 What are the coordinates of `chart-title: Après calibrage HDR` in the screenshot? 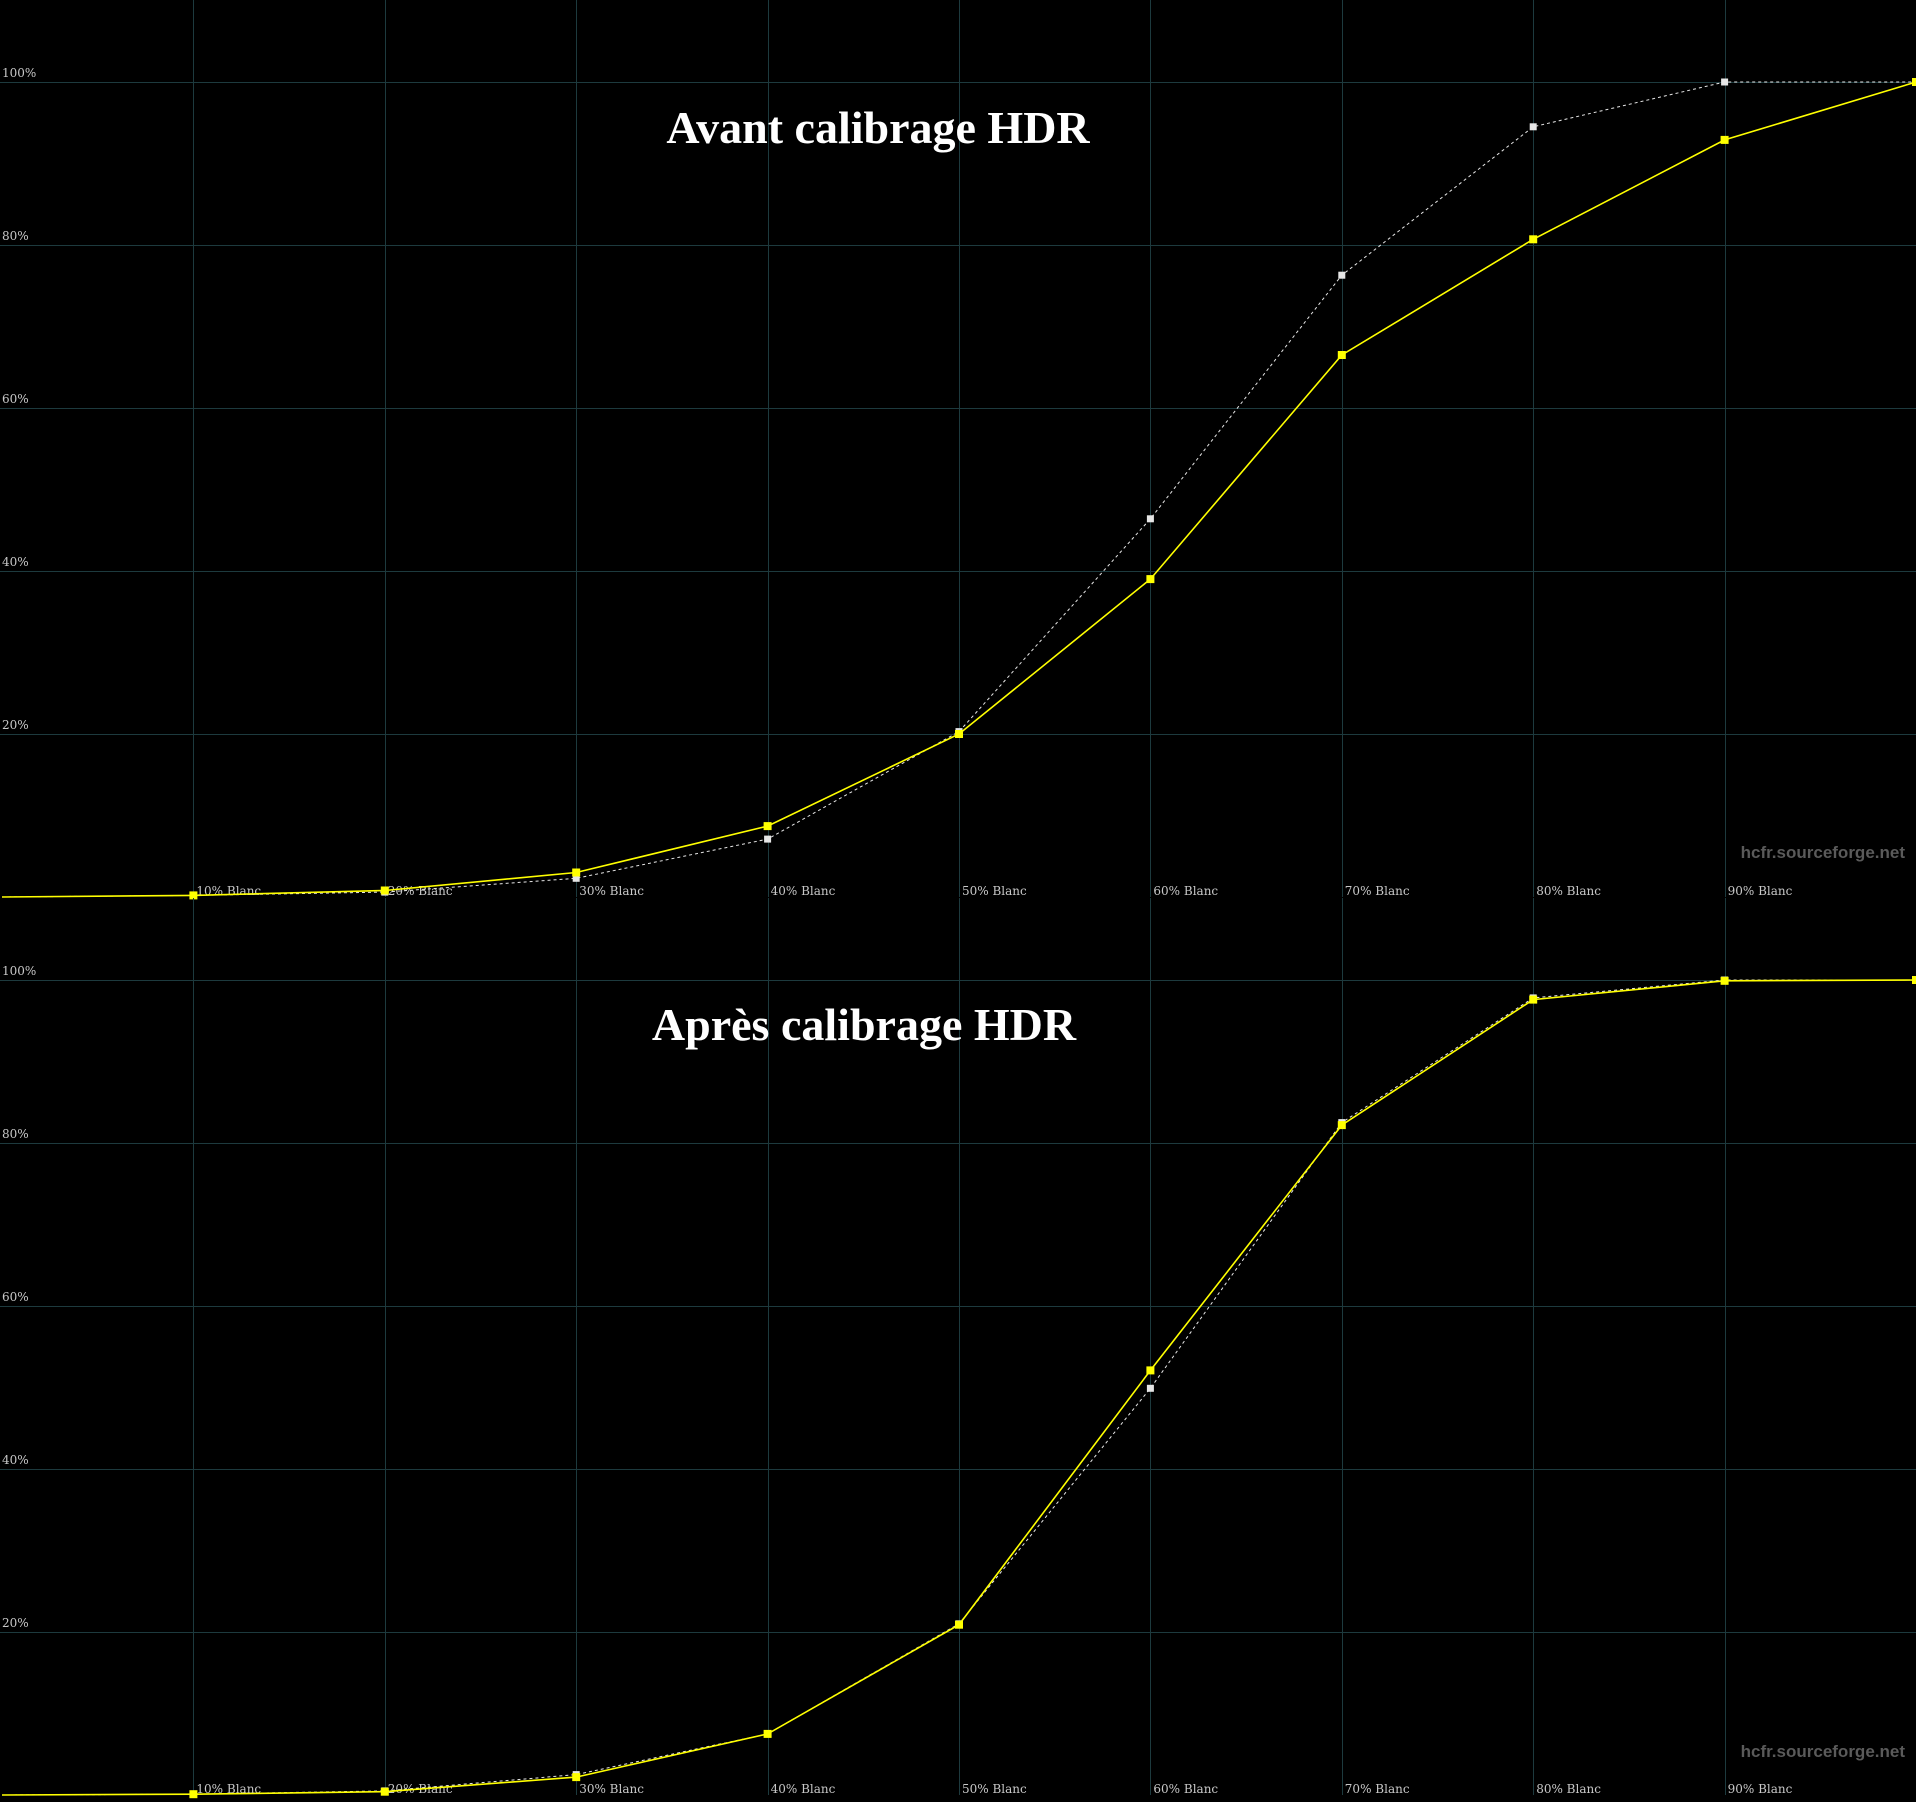 It's located at (864, 1024).